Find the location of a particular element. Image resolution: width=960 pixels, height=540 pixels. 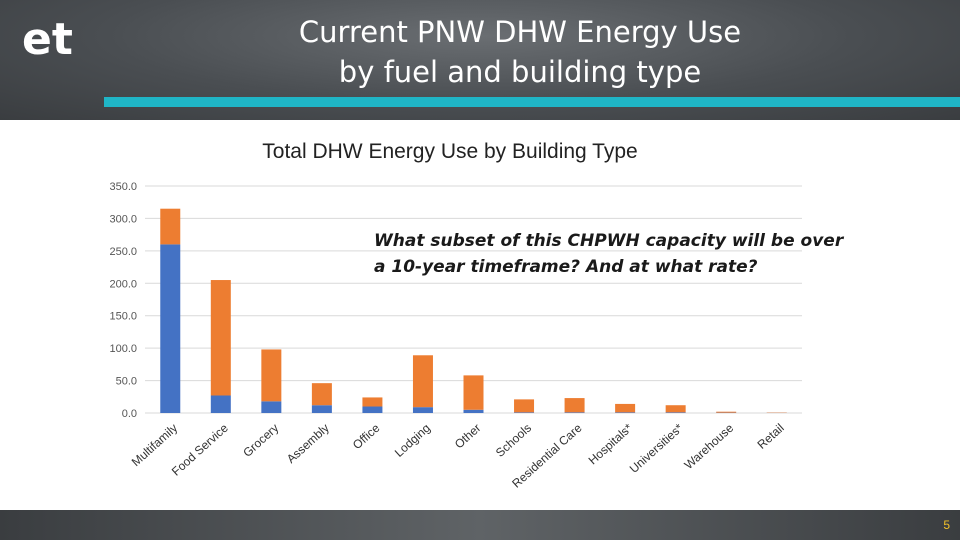

bar-segment-other-s1 is located at coordinates (473, 411).